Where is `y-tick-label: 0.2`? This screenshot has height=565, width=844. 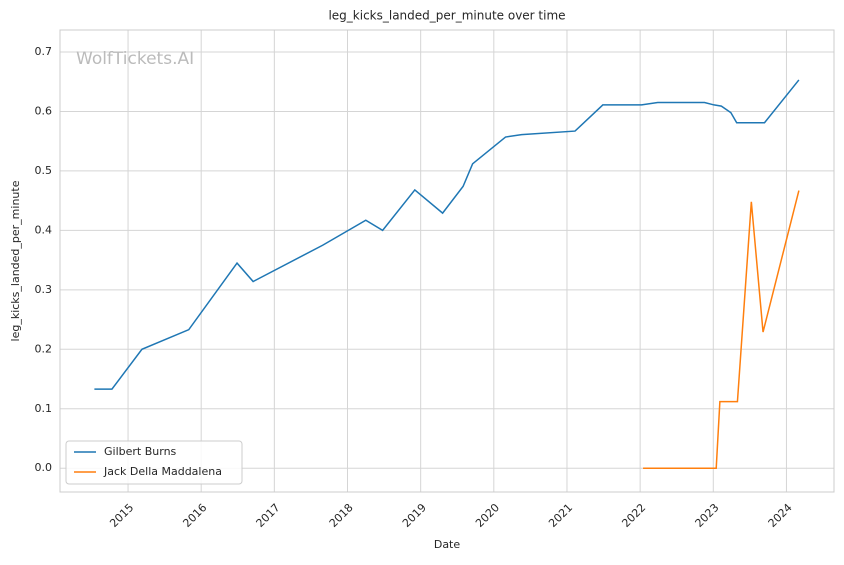 y-tick-label: 0.2 is located at coordinates (44, 348).